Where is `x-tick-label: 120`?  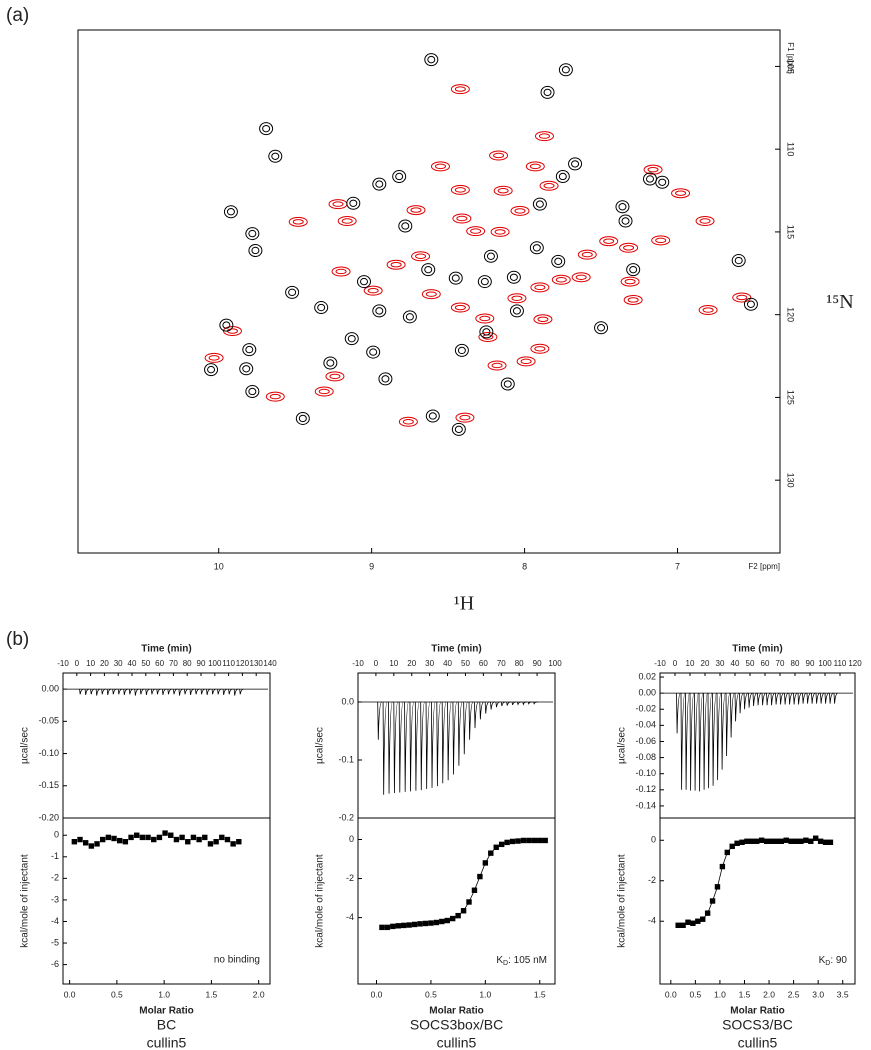 x-tick-label: 120 is located at coordinates (243, 663).